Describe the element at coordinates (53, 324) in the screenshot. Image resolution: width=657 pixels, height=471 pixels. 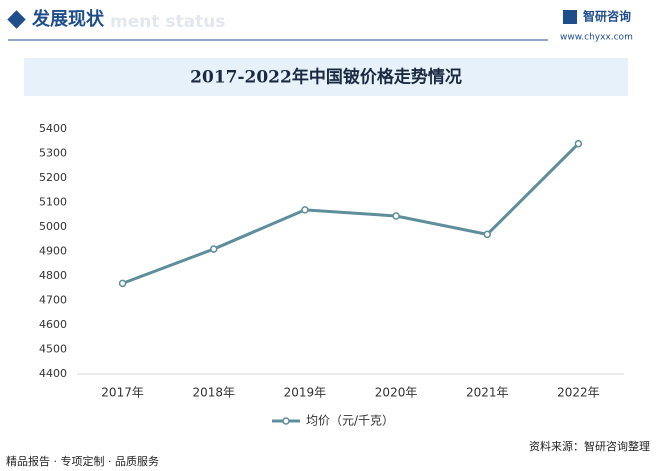
I see `y-tick-label: 4600` at that location.